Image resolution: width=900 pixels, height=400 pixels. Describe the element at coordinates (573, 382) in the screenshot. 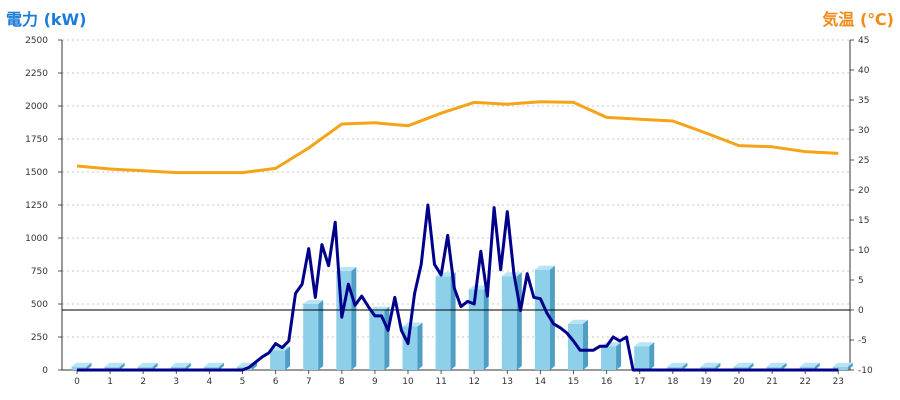

I see `x-tick-label: 15` at that location.